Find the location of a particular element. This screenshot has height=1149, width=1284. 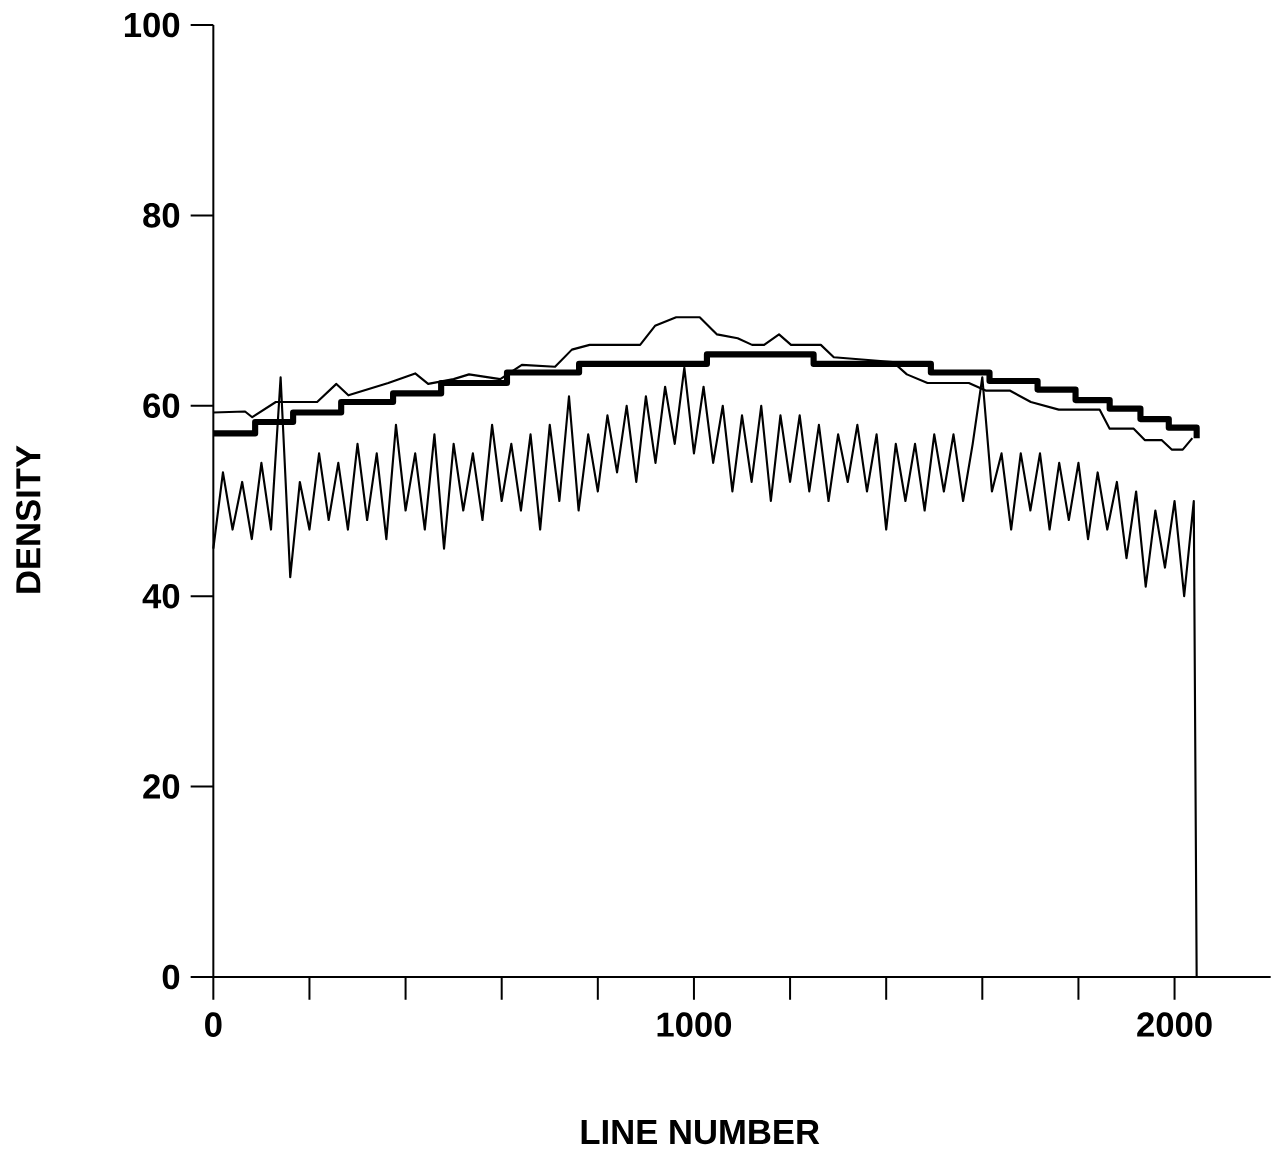

x-tick-label: 0 is located at coordinates (213, 1024).